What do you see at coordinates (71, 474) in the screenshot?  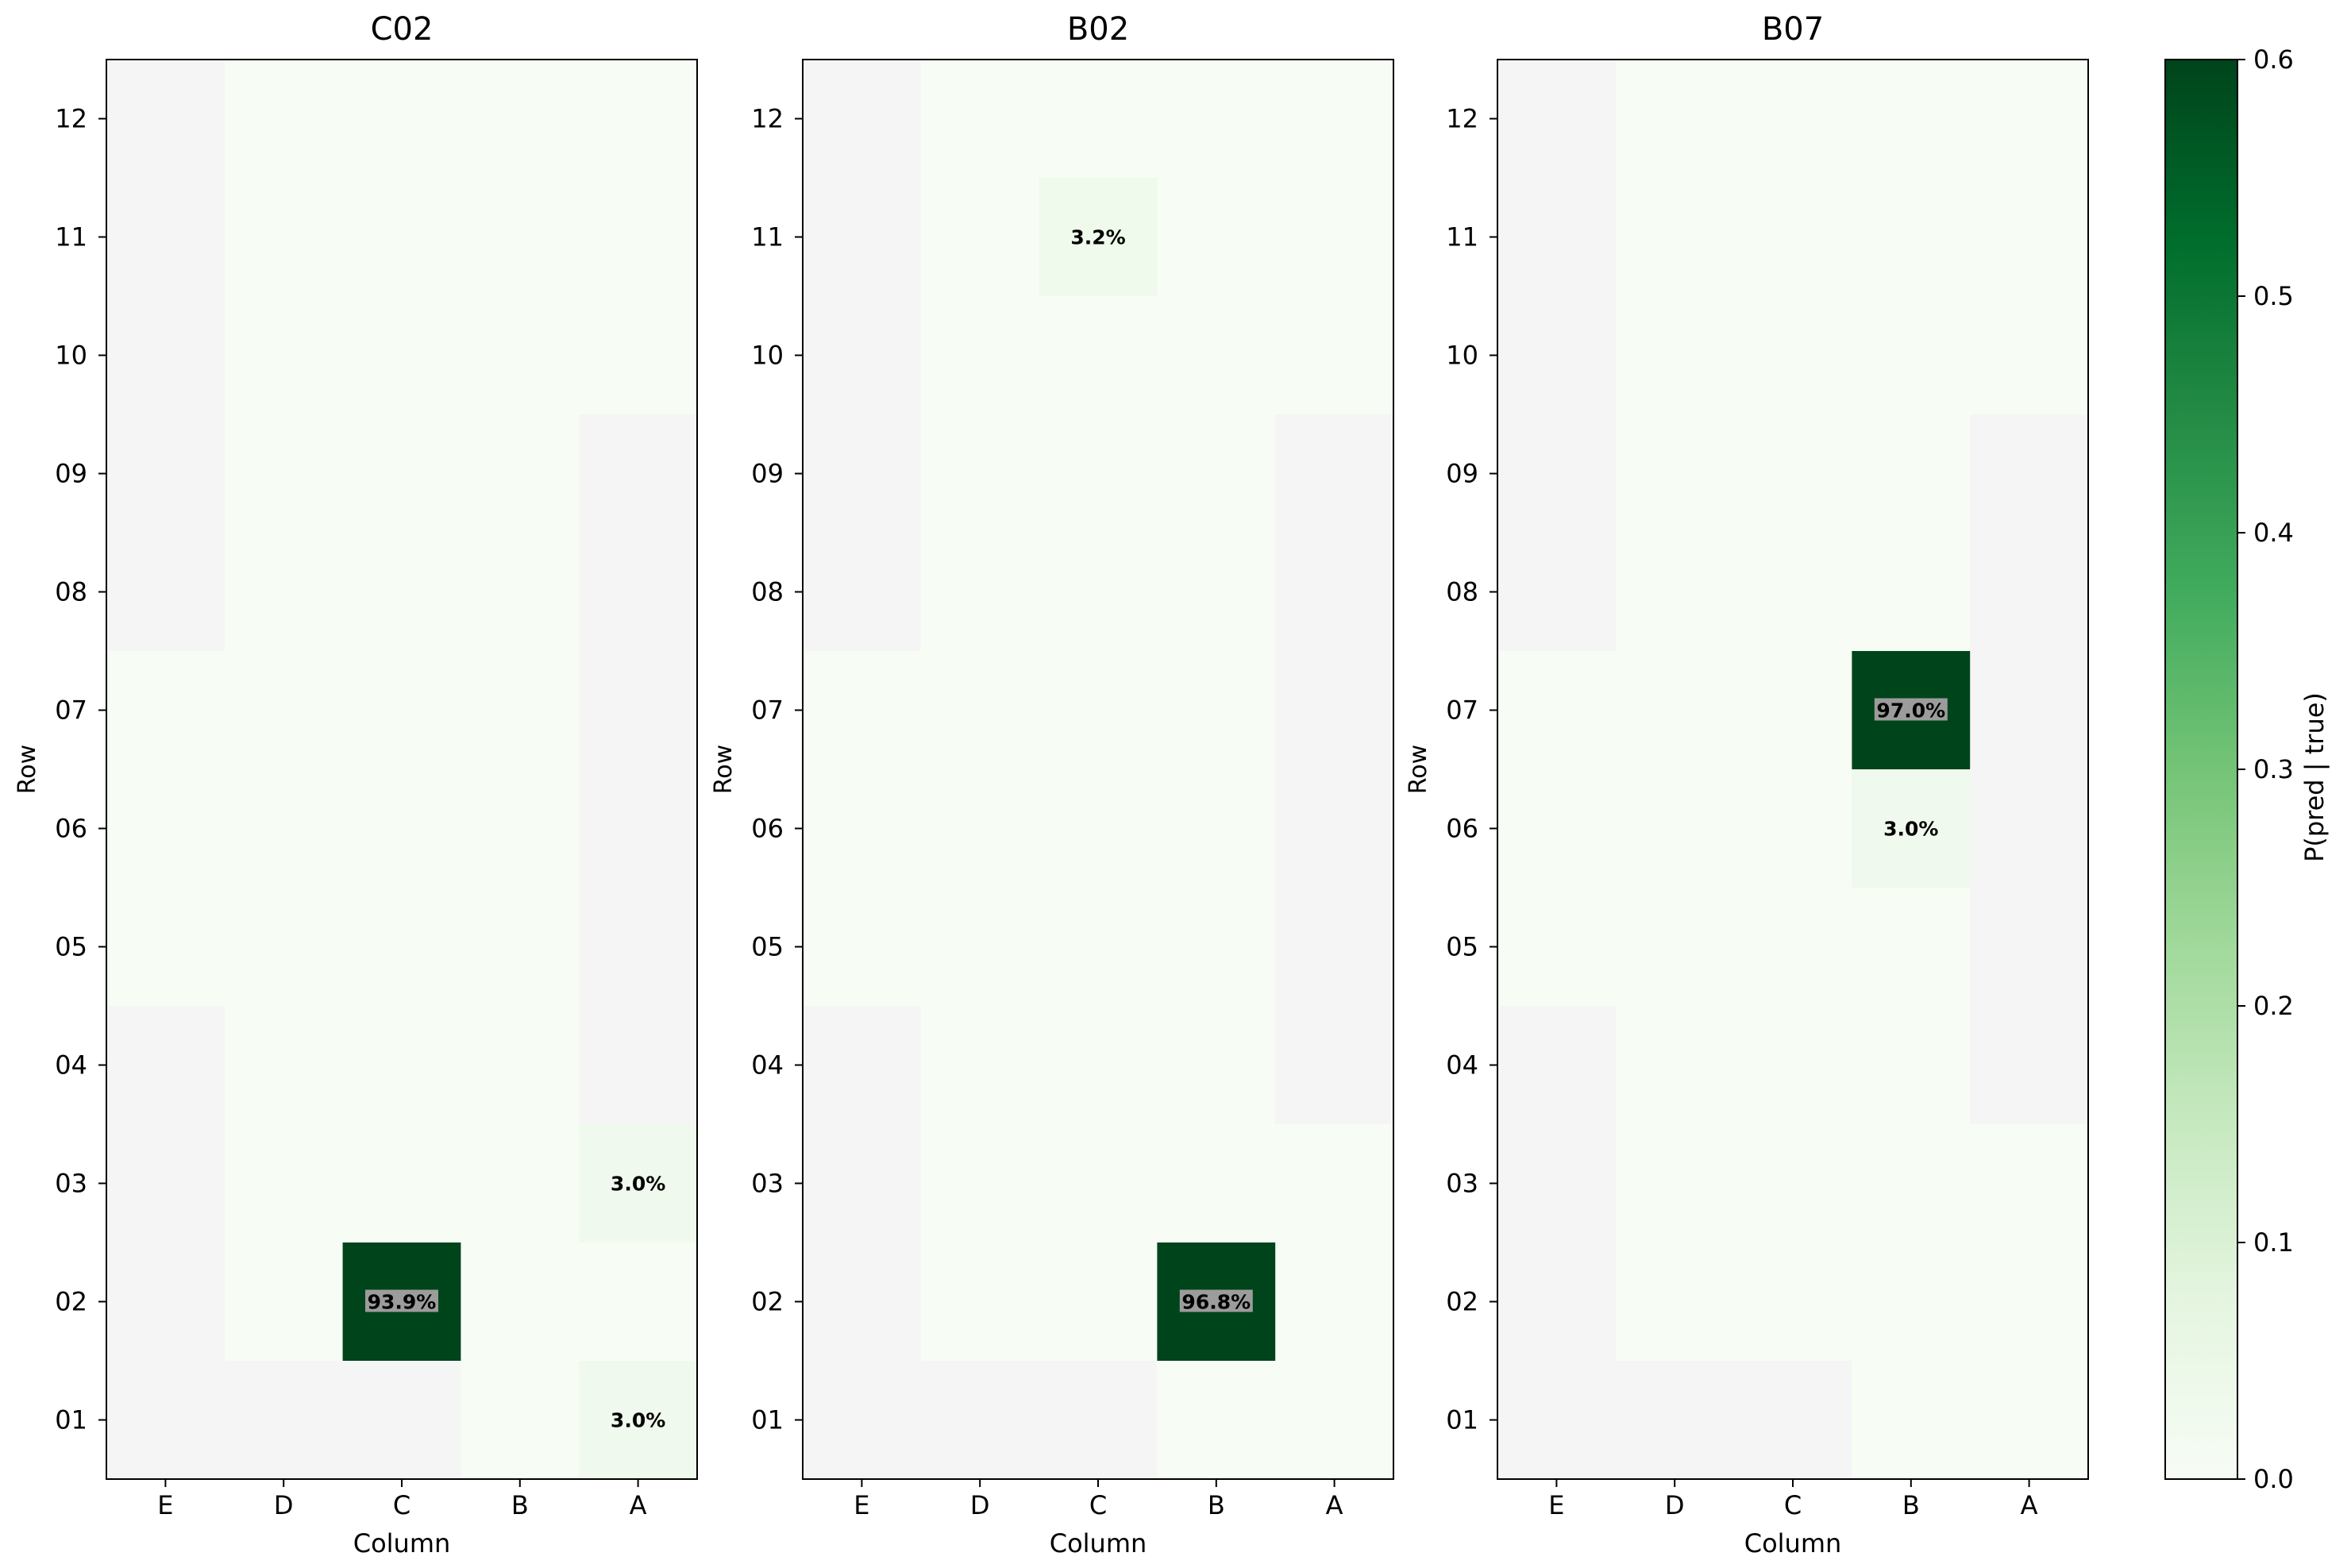 I see `y-tick-label: 09` at bounding box center [71, 474].